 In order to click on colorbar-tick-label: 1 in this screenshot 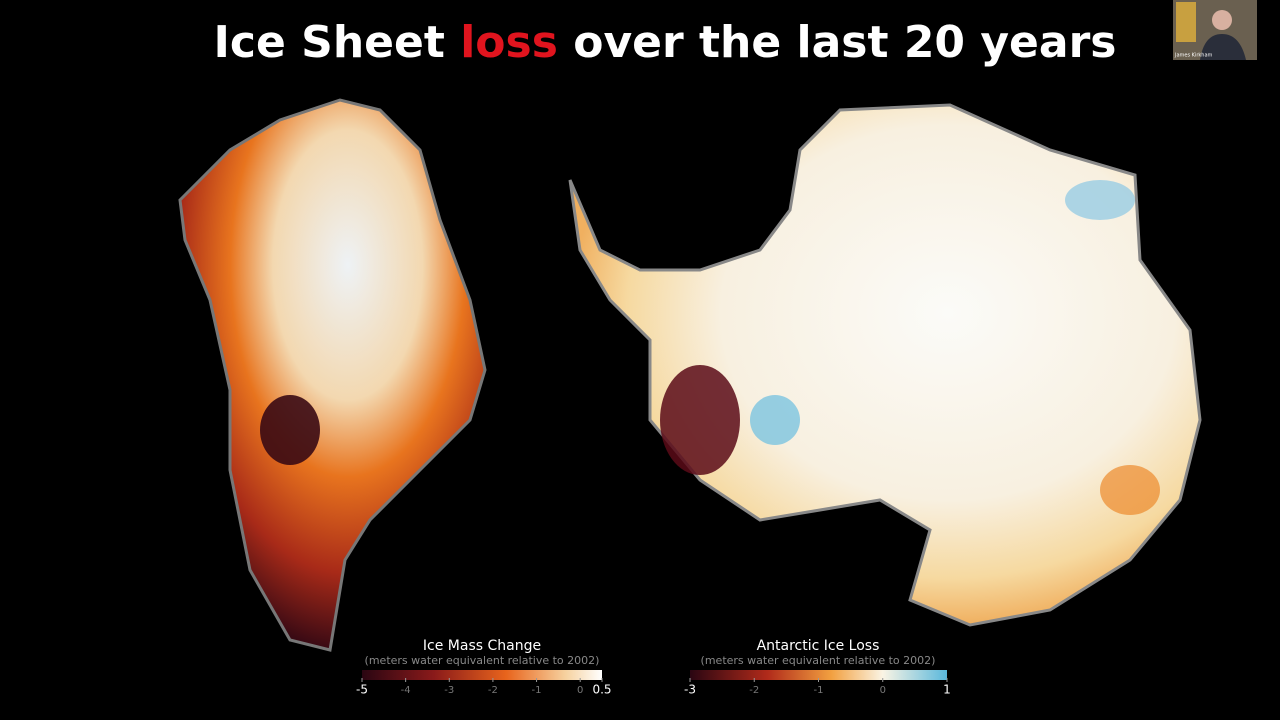, I will do `click(947, 690)`.